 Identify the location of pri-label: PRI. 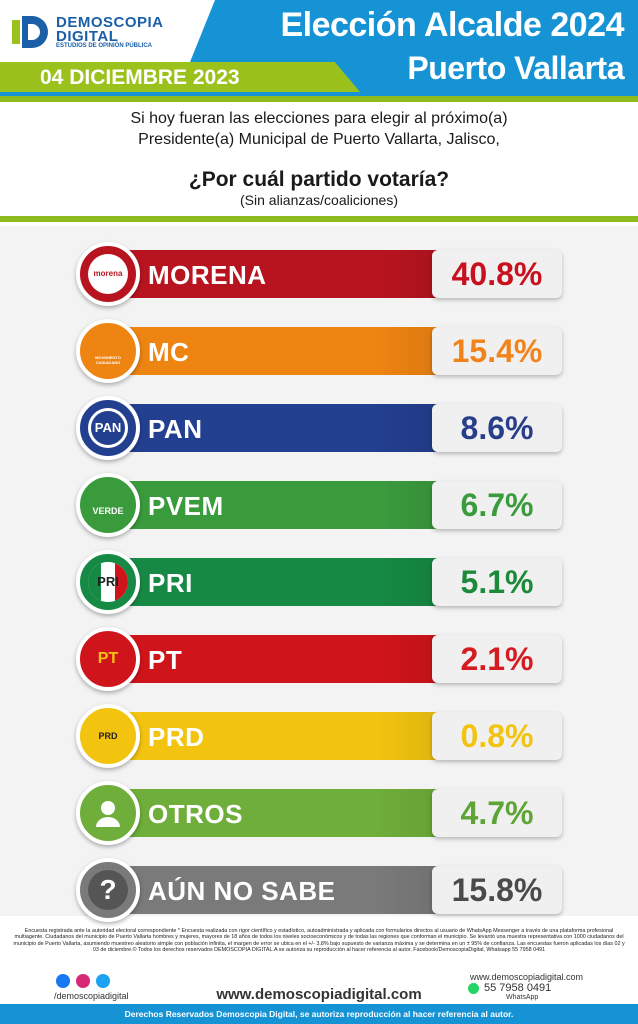
(108, 581).